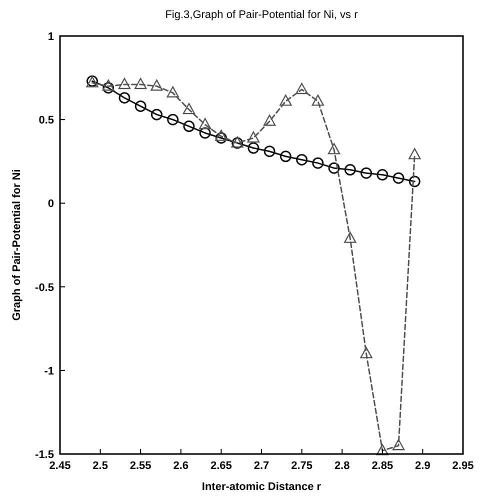 The image size is (493, 504). I want to click on x-tick-label: 2.6, so click(181, 466).